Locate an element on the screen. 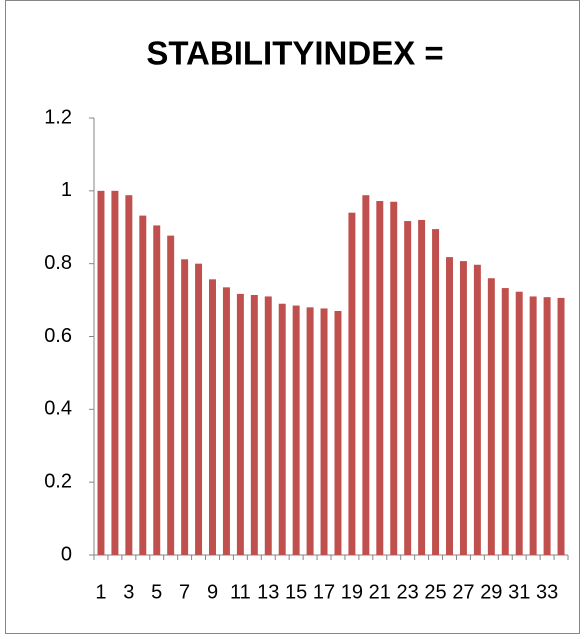 Image resolution: width=585 pixels, height=639 pixels. y-tick-label: 0.8 is located at coordinates (58, 263).